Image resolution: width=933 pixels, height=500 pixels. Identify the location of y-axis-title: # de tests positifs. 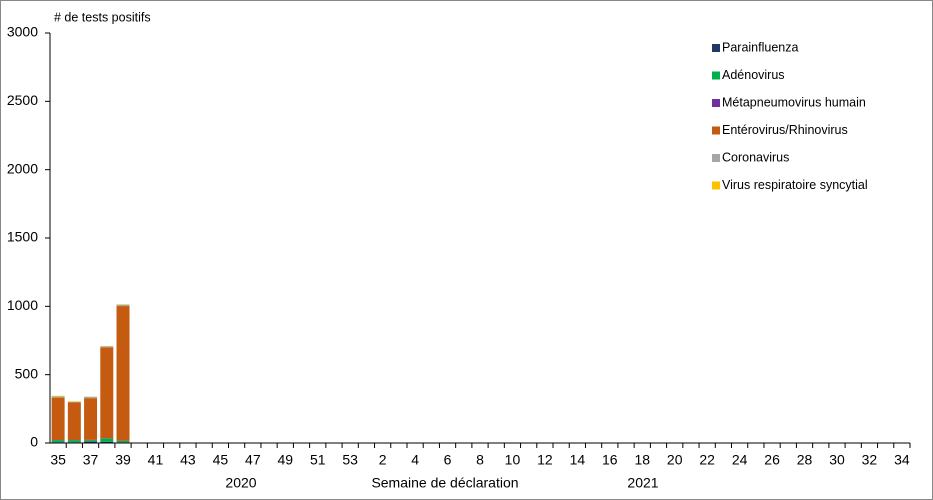
(102, 17).